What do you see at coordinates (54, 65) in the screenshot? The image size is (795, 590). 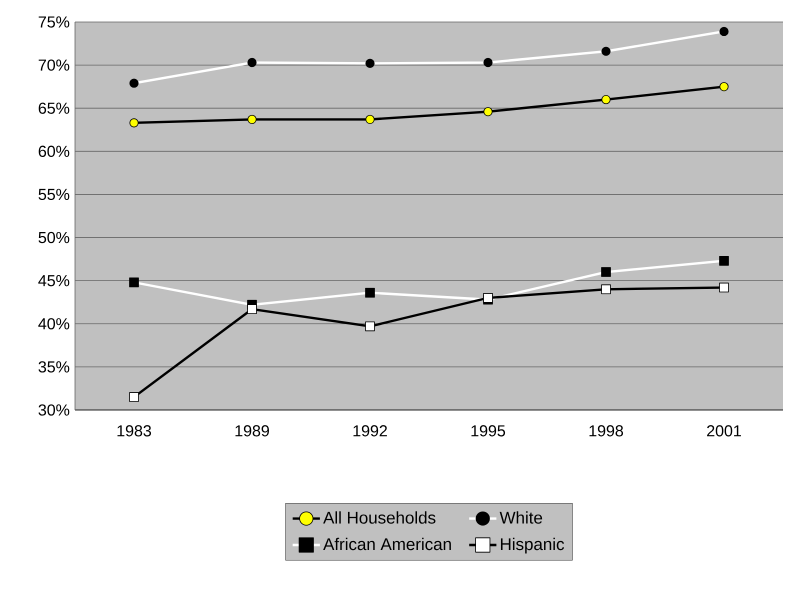 I see `y-tick-label: 70%` at bounding box center [54, 65].